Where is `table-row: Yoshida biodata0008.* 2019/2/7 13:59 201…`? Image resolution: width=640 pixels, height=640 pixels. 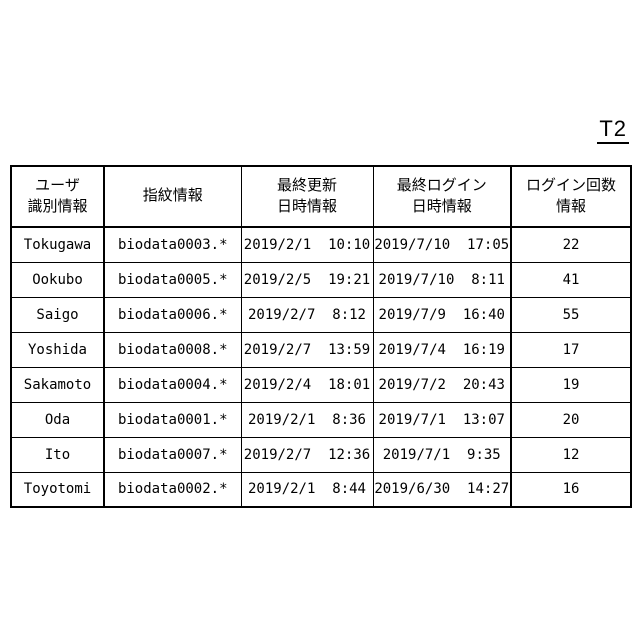 table-row: Yoshida biodata0008.* 2019/2/7 13:59 201… is located at coordinates (321, 349).